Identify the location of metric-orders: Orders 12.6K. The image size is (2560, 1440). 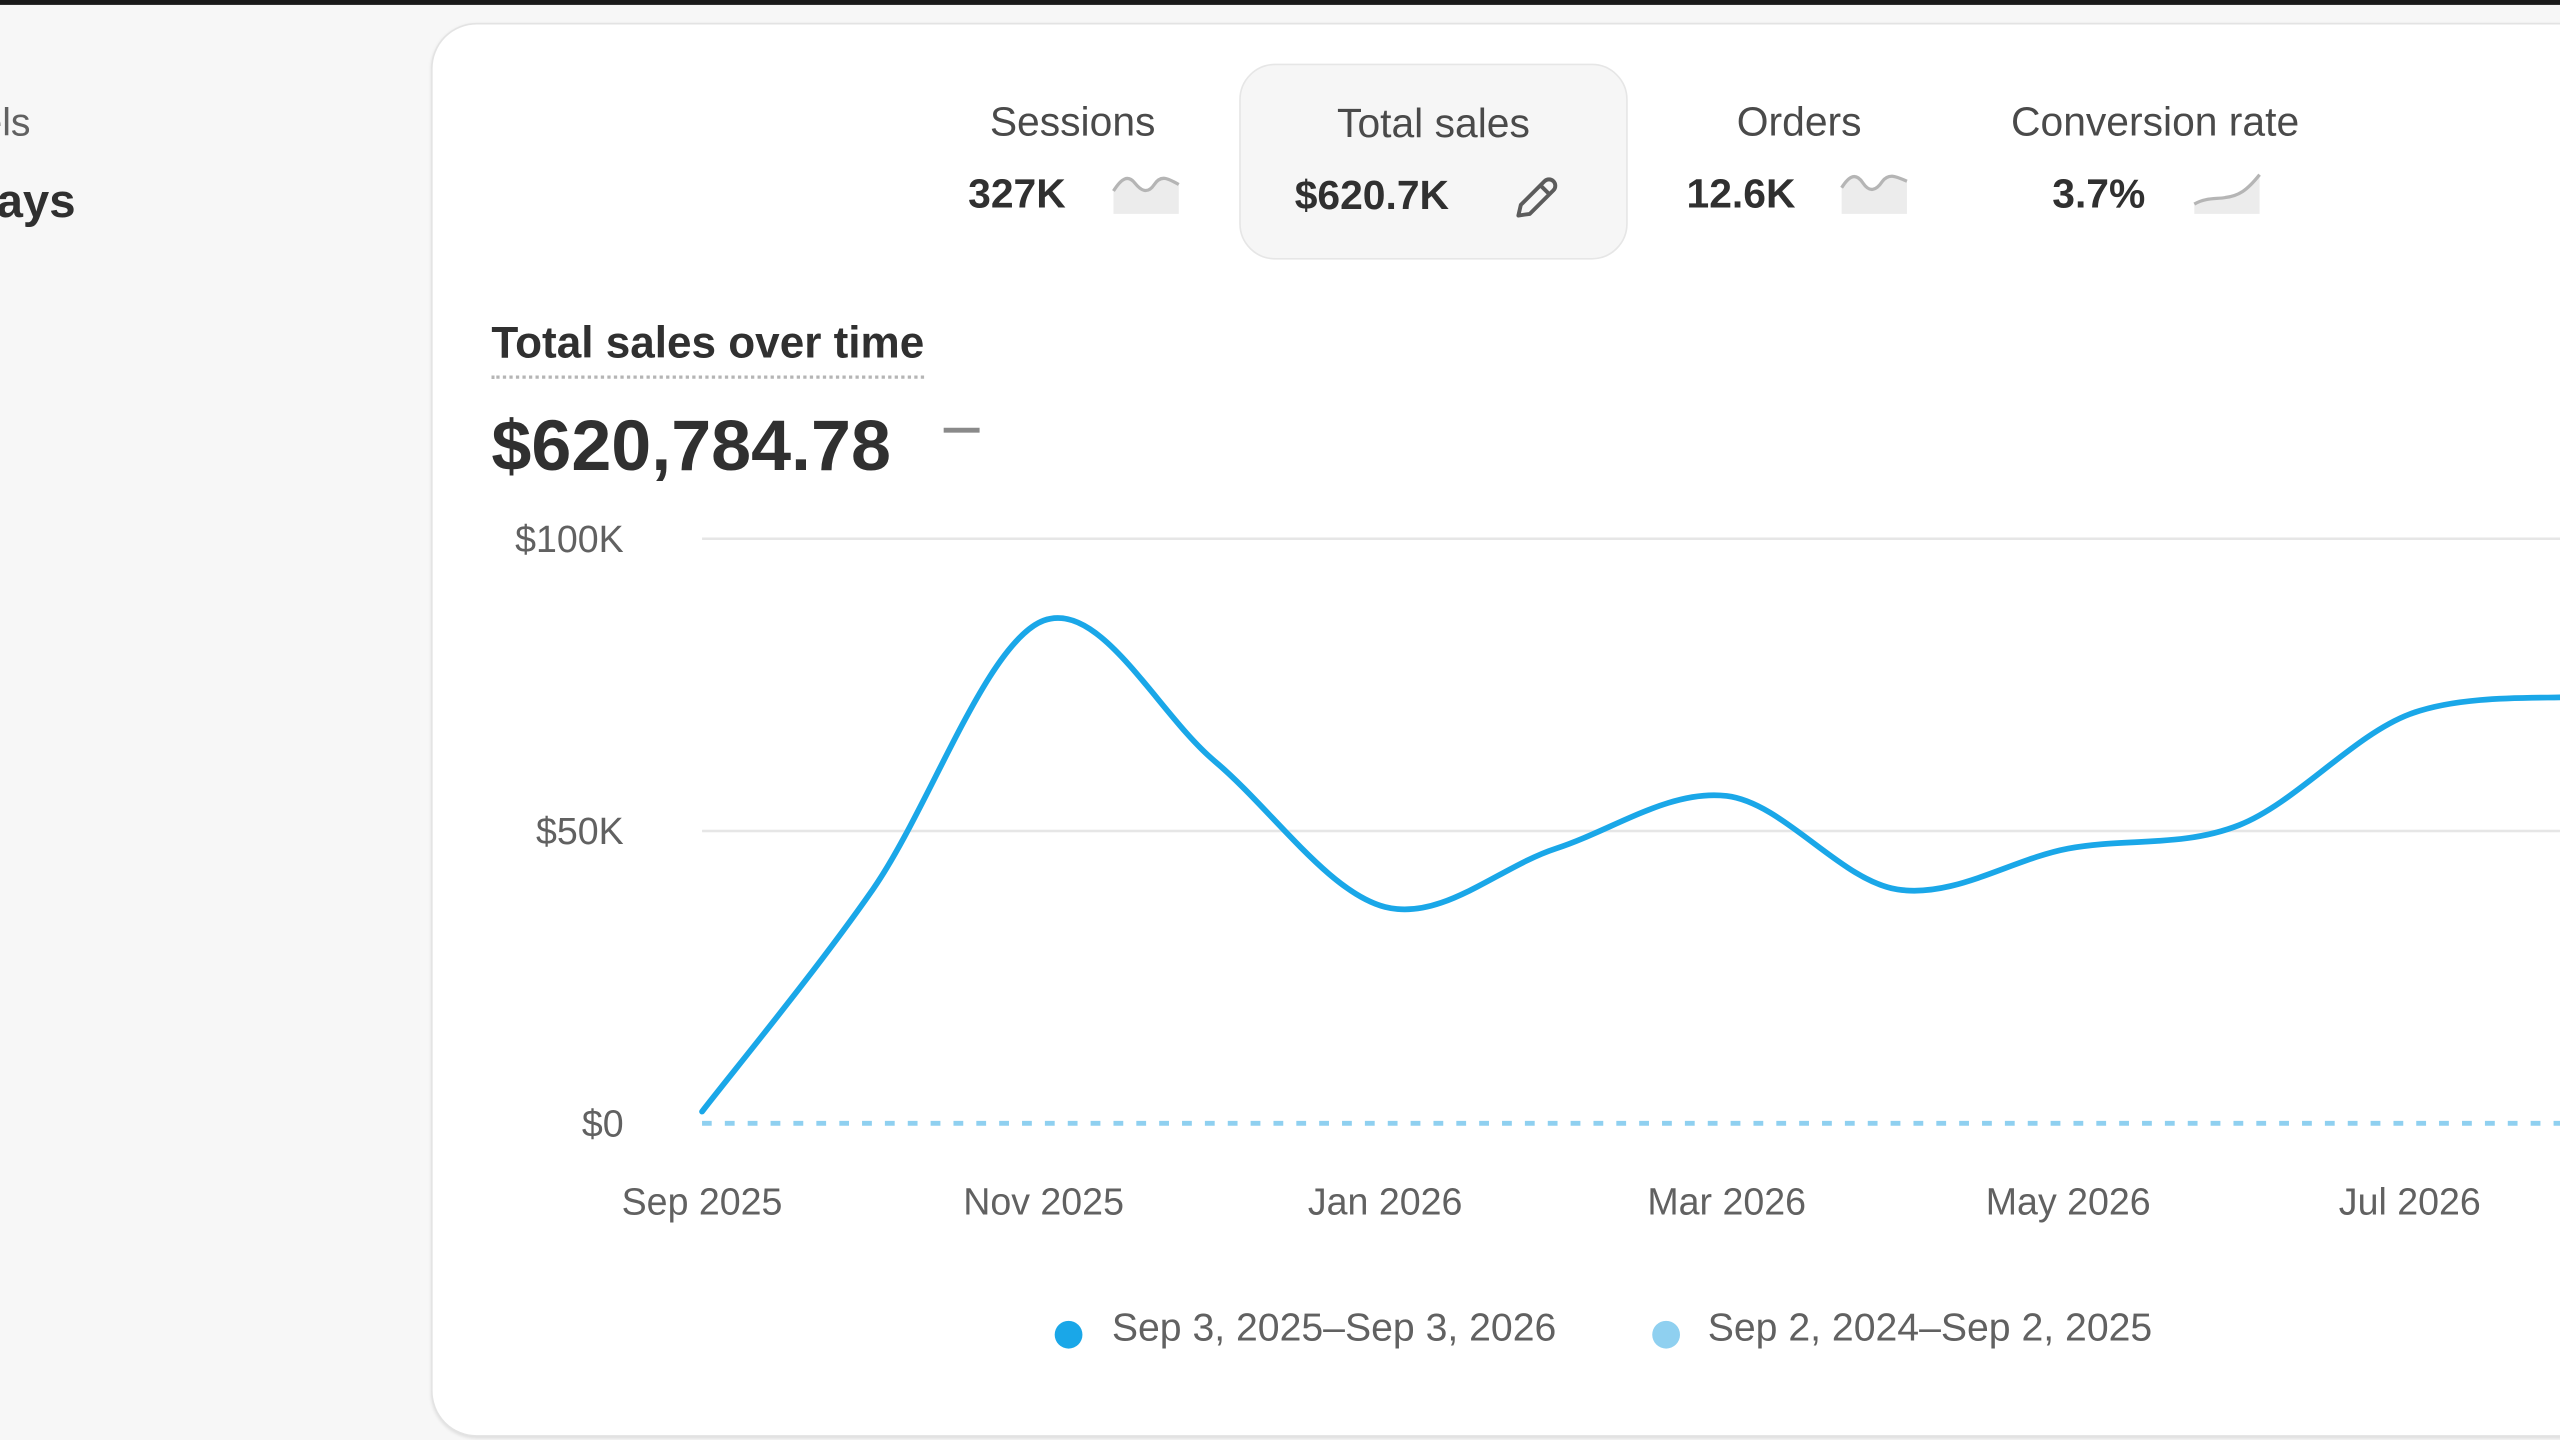
(1799, 160).